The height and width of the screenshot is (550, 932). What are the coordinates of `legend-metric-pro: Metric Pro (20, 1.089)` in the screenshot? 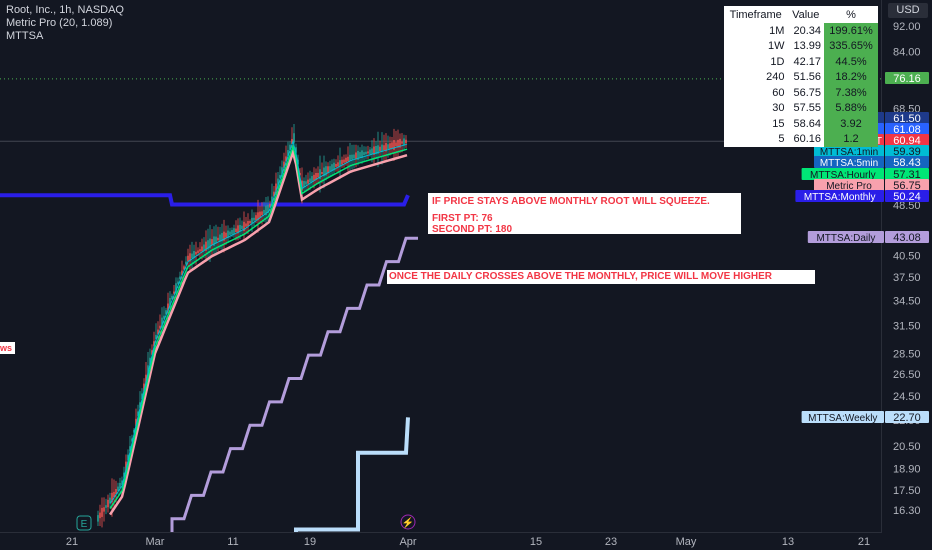 It's located at (59, 23).